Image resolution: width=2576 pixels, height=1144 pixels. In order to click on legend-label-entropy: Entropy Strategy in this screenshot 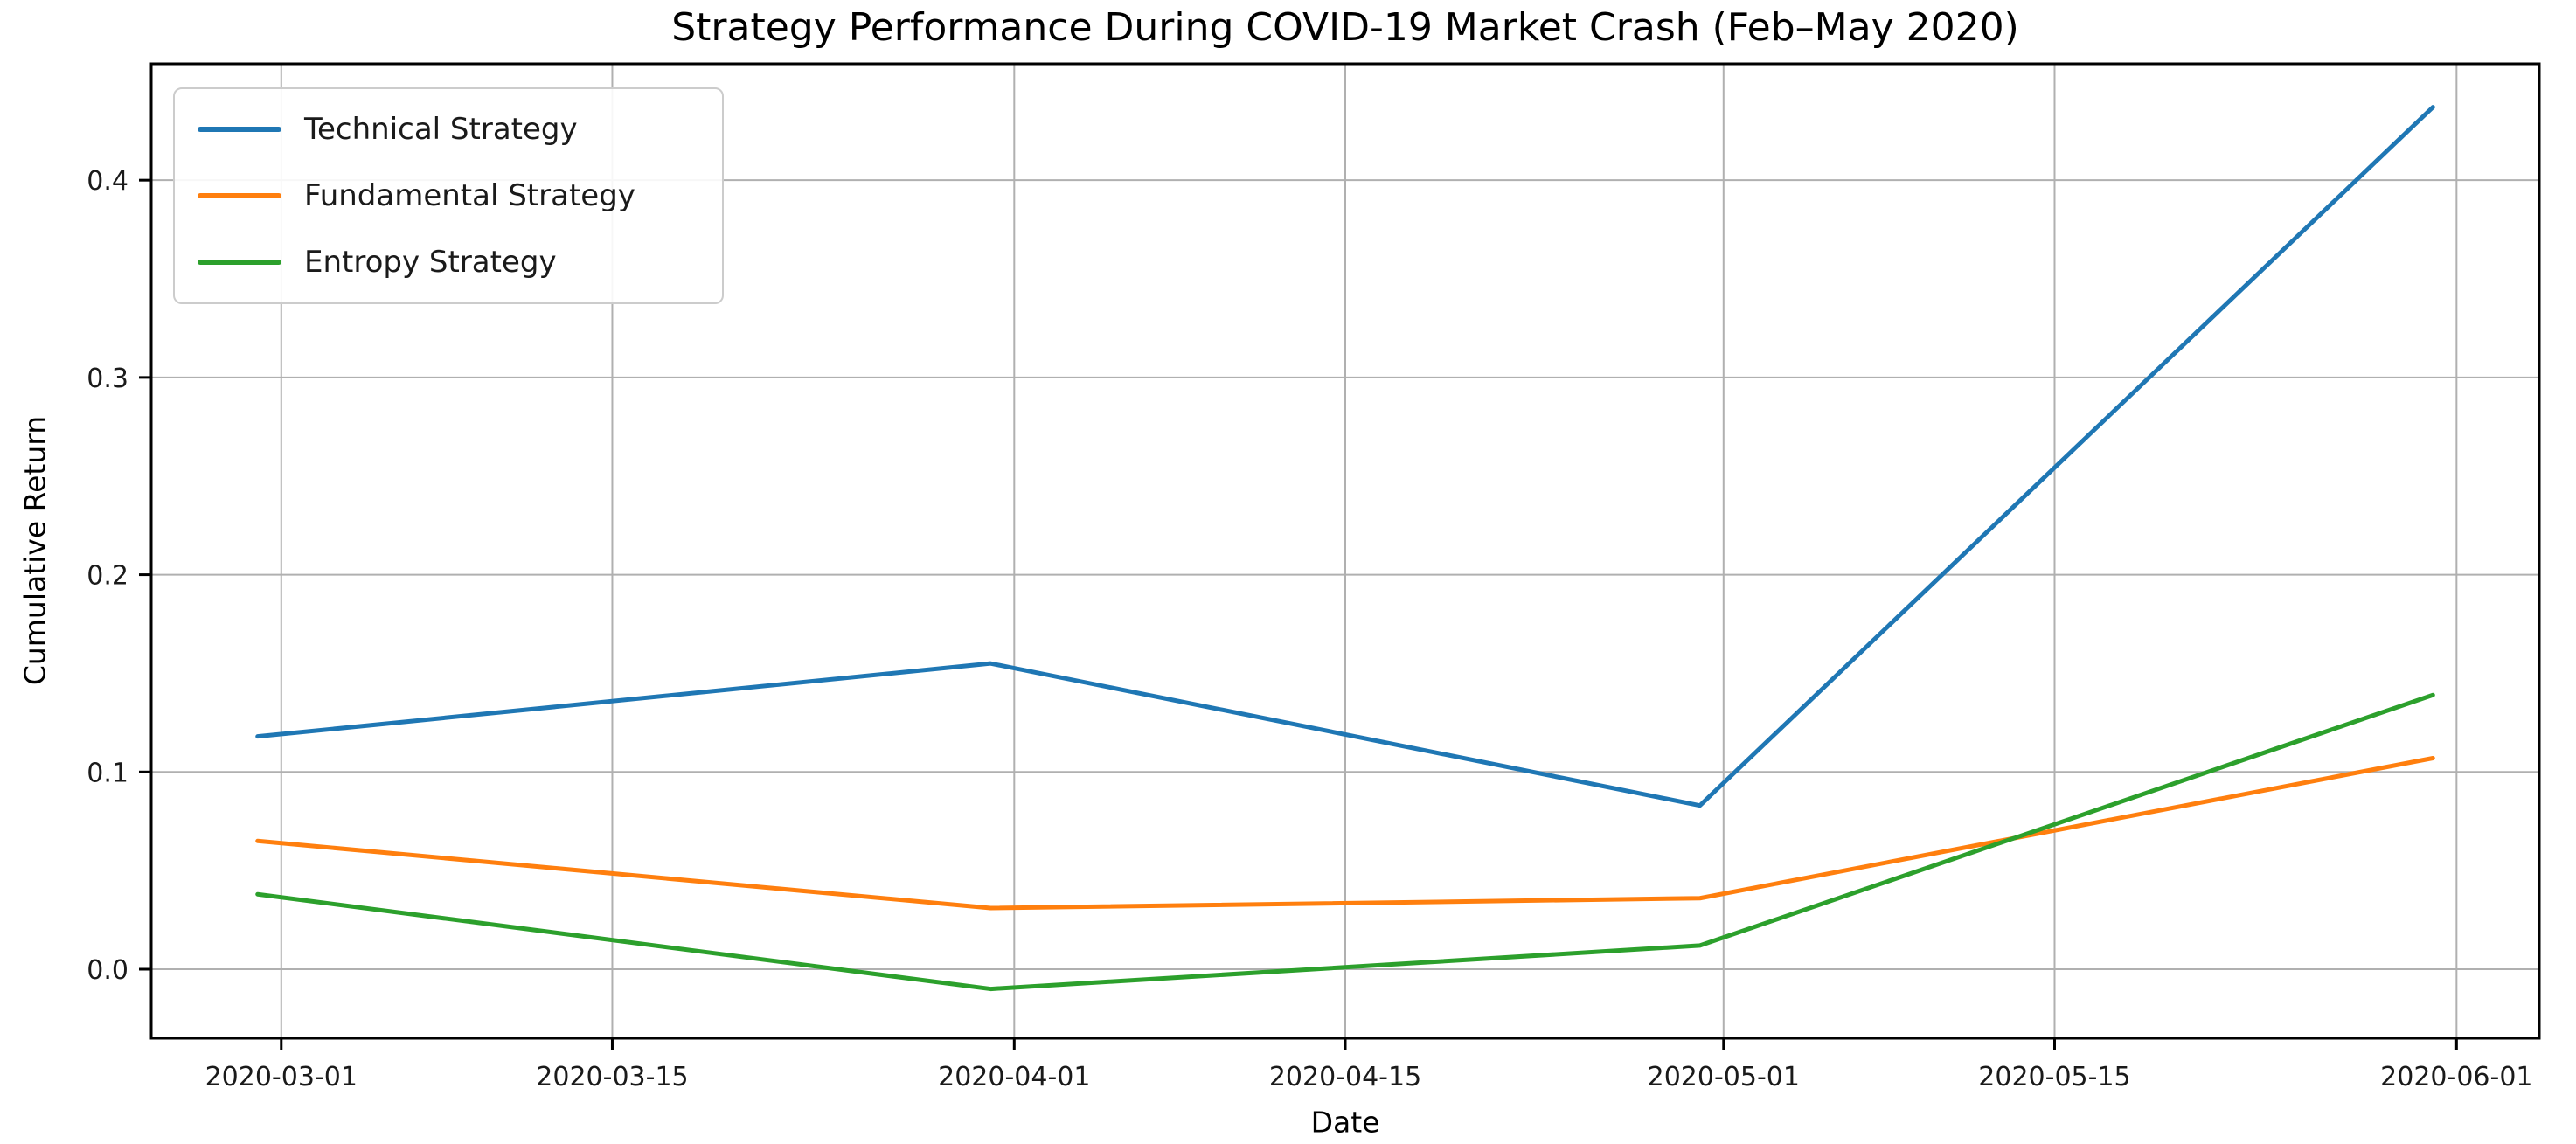, I will do `click(430, 262)`.